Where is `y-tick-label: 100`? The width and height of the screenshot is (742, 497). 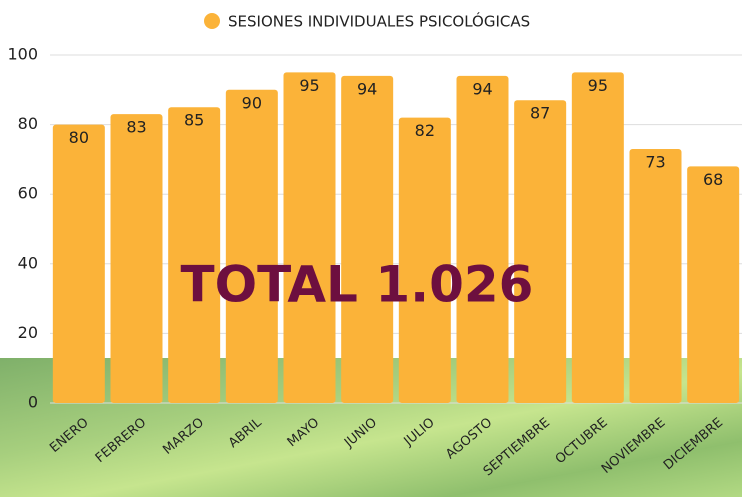
y-tick-label: 100 is located at coordinates (22, 54).